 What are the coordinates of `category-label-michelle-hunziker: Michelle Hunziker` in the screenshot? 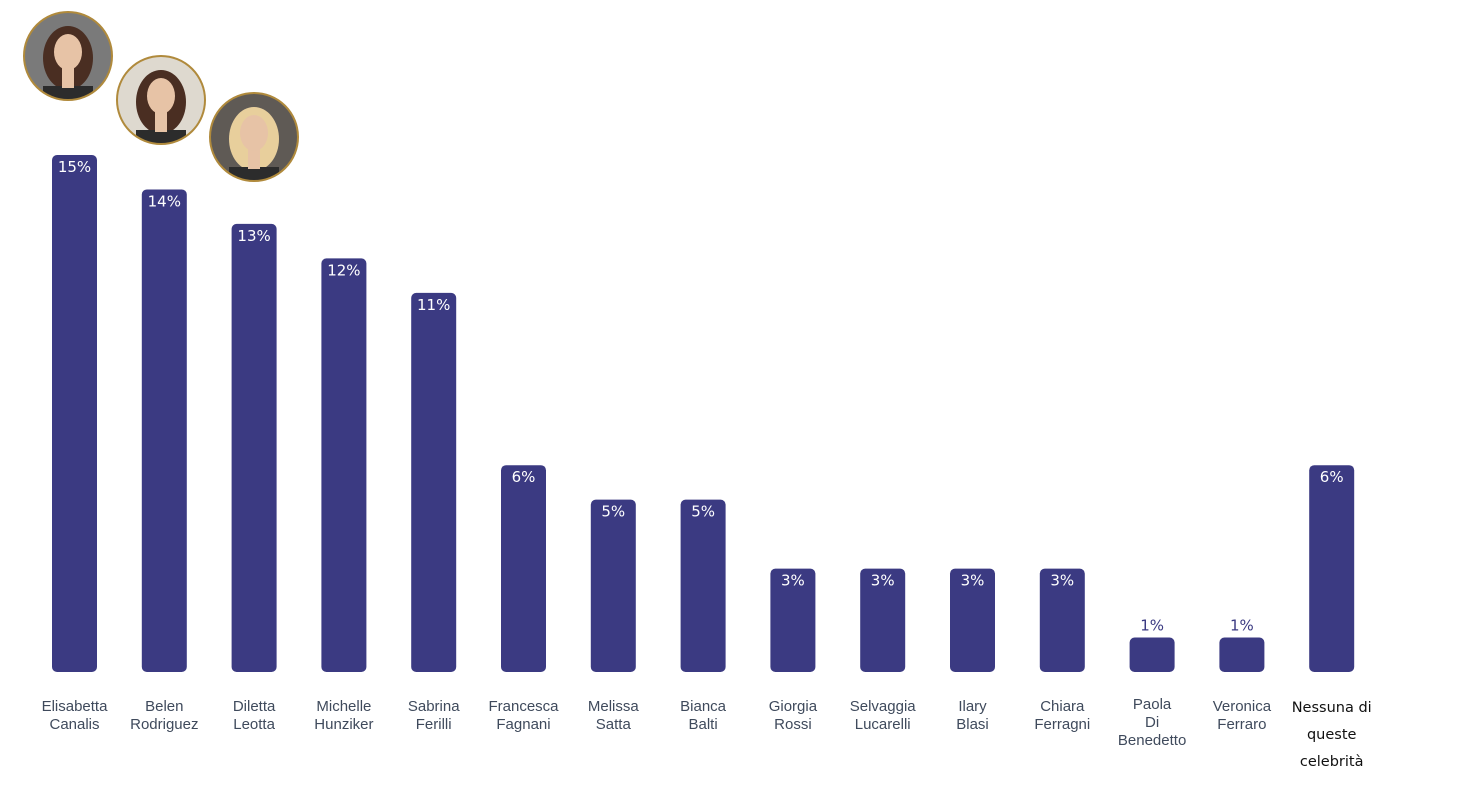 It's located at (343, 715).